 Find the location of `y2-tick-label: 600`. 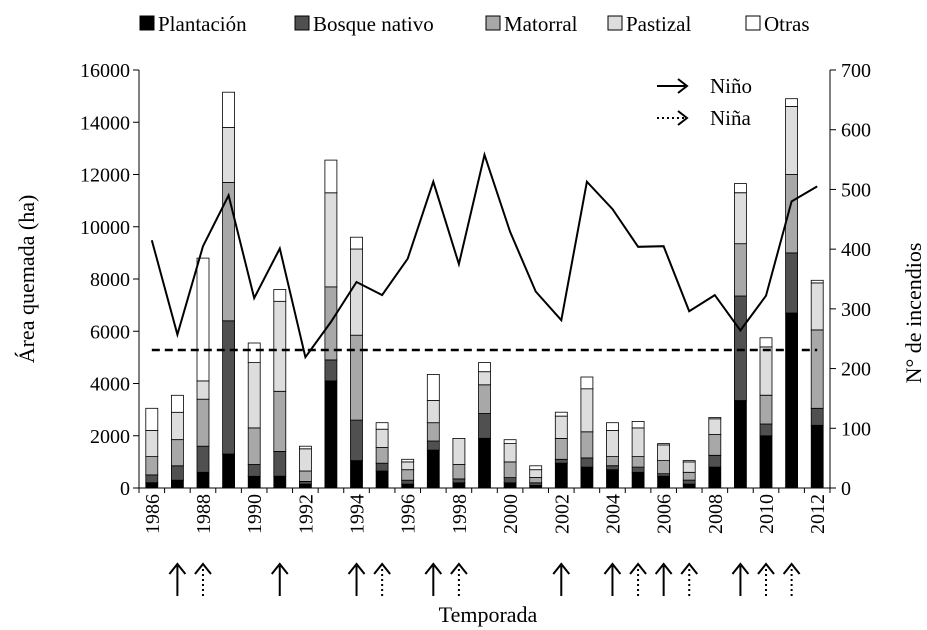

y2-tick-label: 600 is located at coordinates (856, 131).